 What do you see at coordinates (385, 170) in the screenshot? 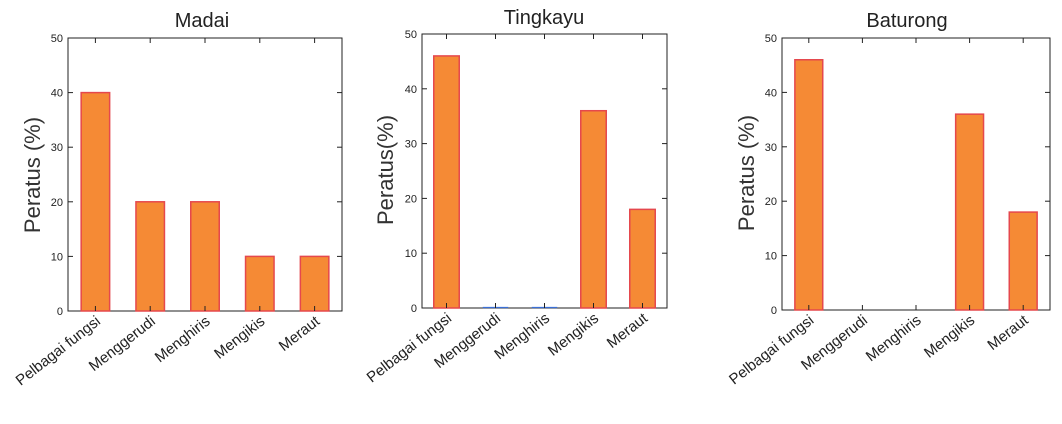
I see `y-axis-label: Peratus(%)` at bounding box center [385, 170].